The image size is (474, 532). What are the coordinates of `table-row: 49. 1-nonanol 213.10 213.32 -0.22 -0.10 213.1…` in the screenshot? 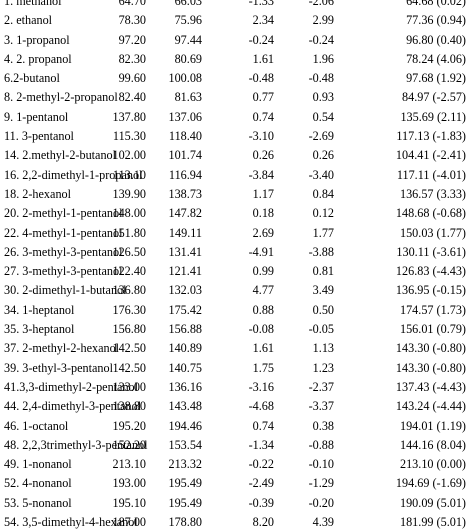 It's located at (237, 464).